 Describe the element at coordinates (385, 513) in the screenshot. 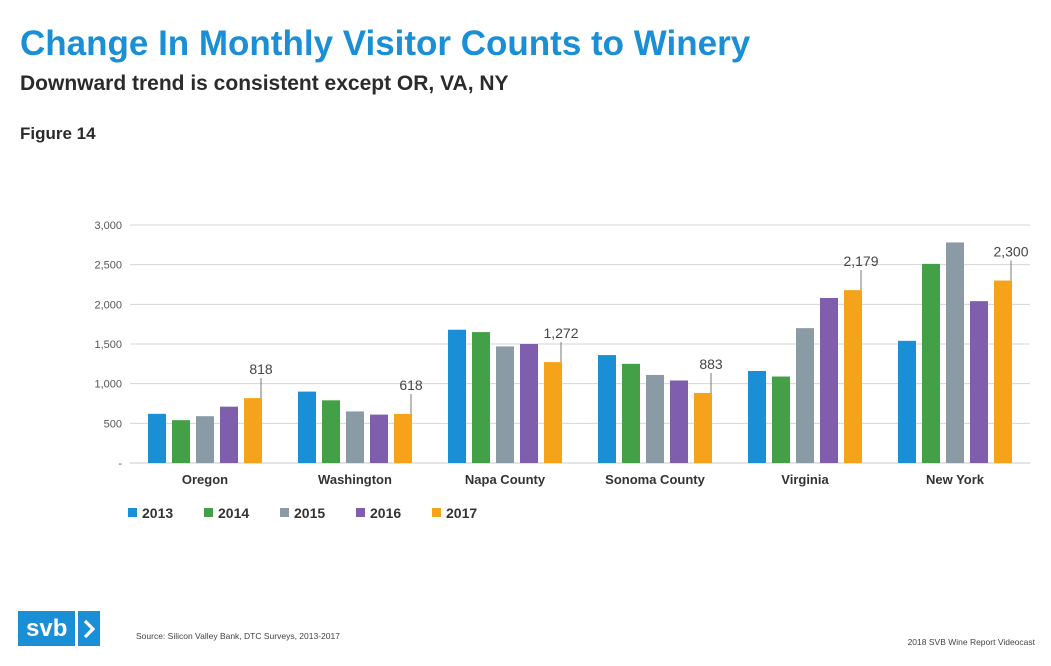

I see `legend-label: 2016` at that location.